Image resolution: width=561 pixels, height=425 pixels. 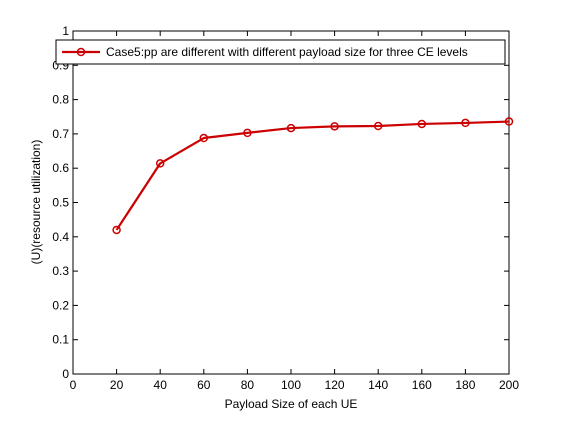 What do you see at coordinates (36, 202) in the screenshot?
I see `y-axis-label: (U)(resource utilization)` at bounding box center [36, 202].